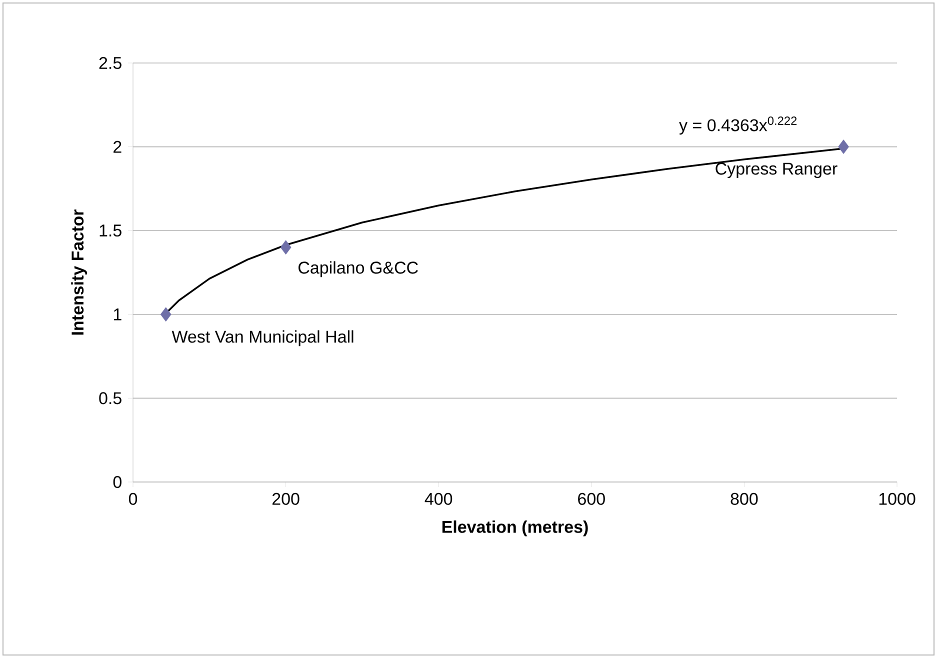 Image resolution: width=937 pixels, height=658 pixels. Describe the element at coordinates (133, 498) in the screenshot. I see `x-tick-label: 0` at that location.